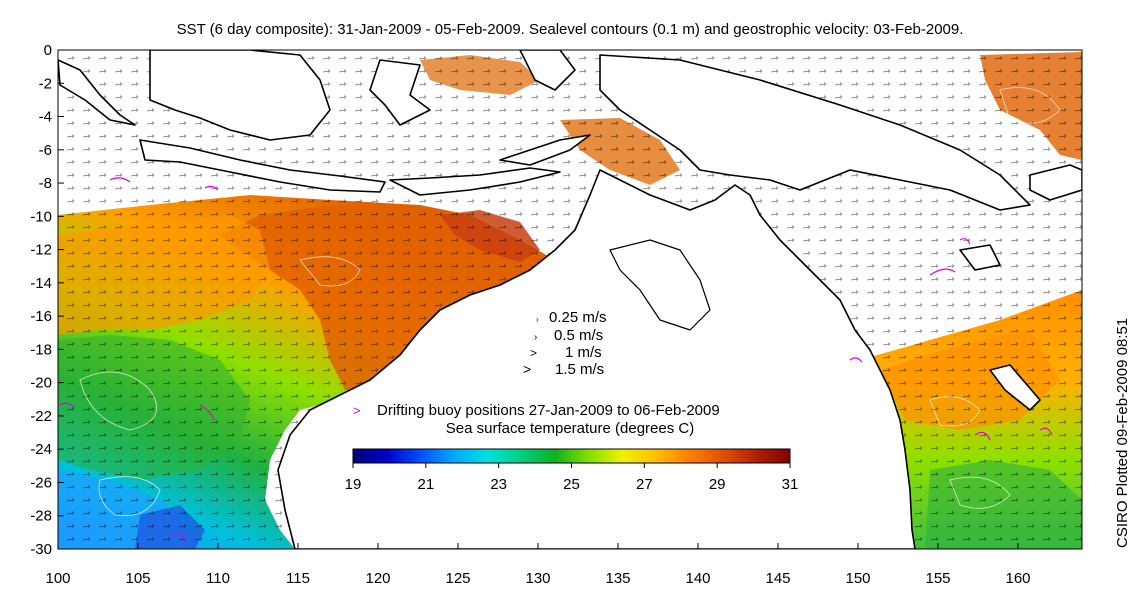 The height and width of the screenshot is (600, 1140). Describe the element at coordinates (41, 216) in the screenshot. I see `lat-tick-label: -10` at that location.